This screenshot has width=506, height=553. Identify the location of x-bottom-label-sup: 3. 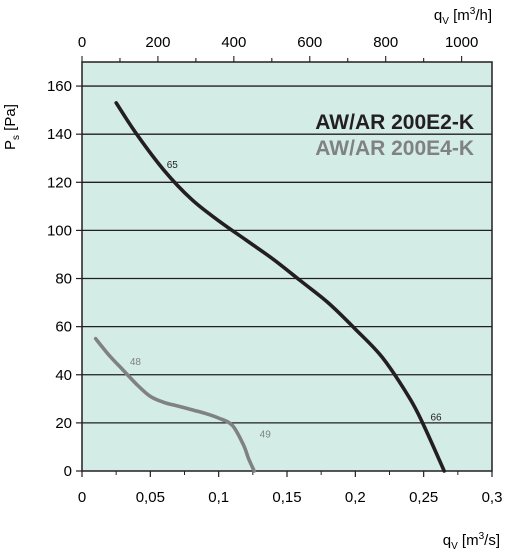
(482, 536).